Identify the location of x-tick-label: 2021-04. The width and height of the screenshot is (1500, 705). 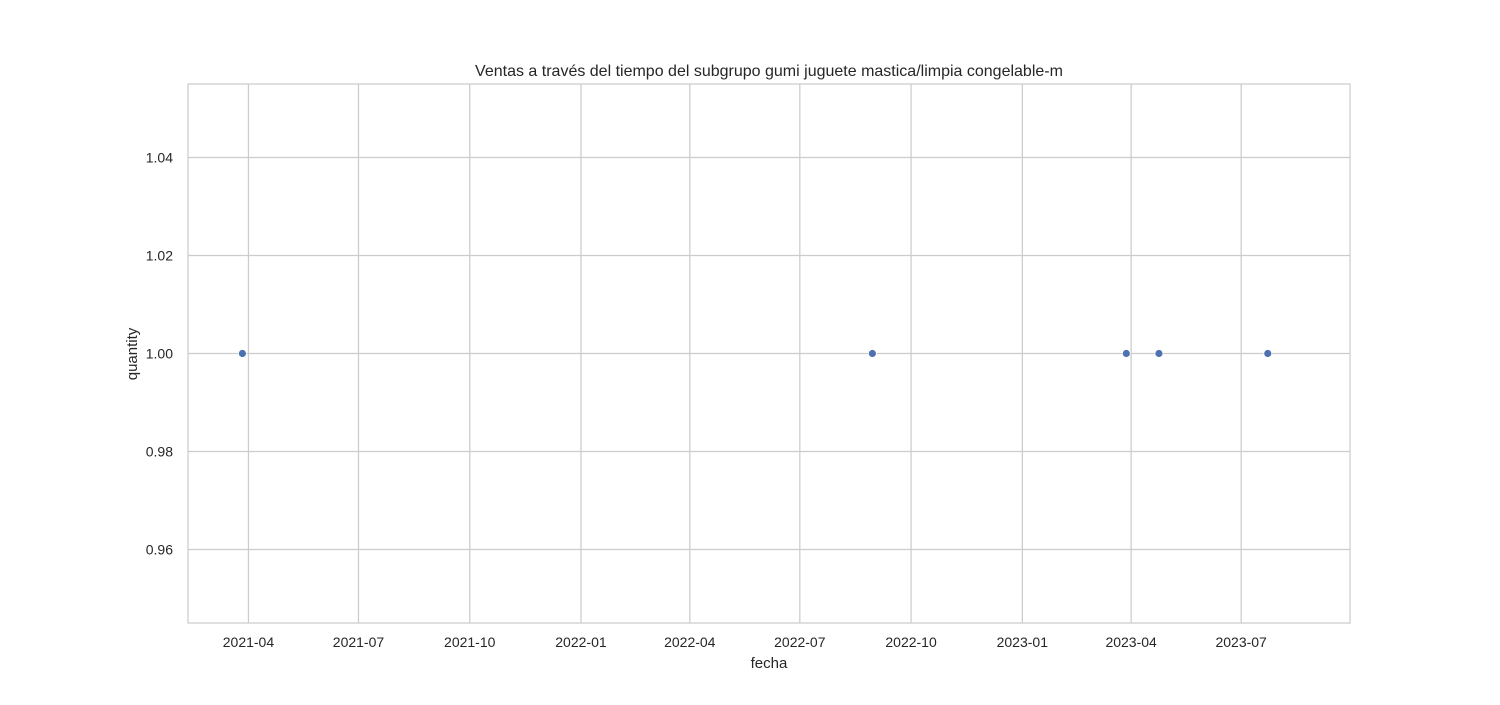
(249, 642).